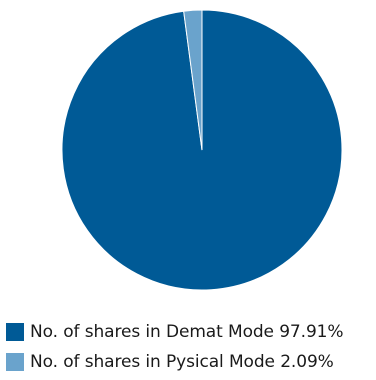 Image resolution: width=376 pixels, height=380 pixels. I want to click on legend-item-demat: No. of shares in Demat Mode 97.91%, so click(189, 332).